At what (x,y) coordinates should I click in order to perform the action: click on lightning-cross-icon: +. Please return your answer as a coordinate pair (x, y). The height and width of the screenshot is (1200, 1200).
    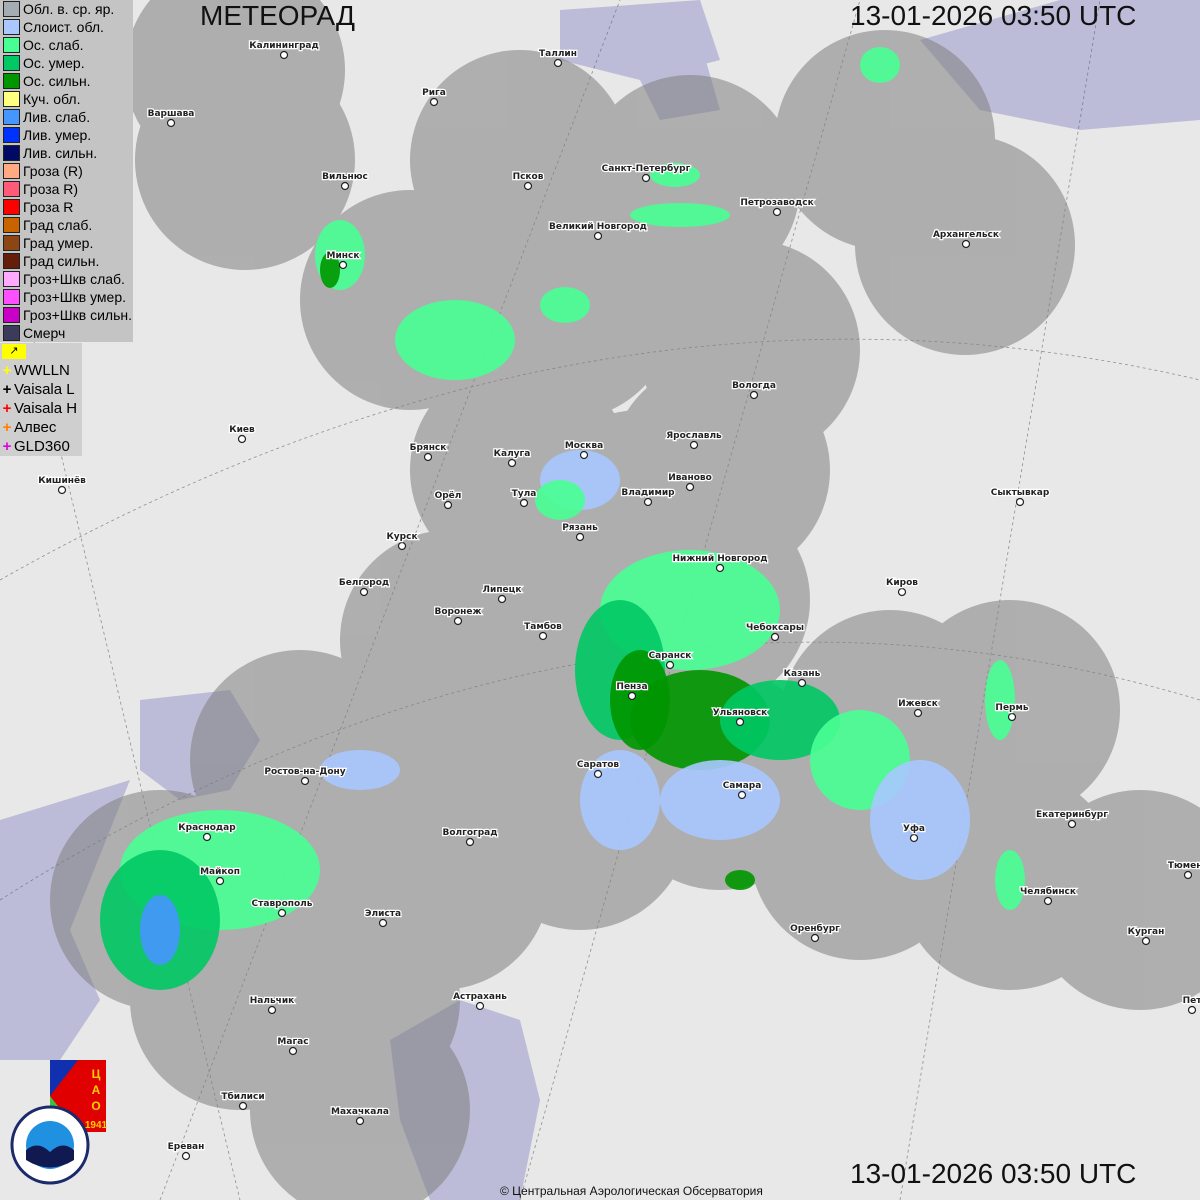
    Looking at the image, I should click on (7, 389).